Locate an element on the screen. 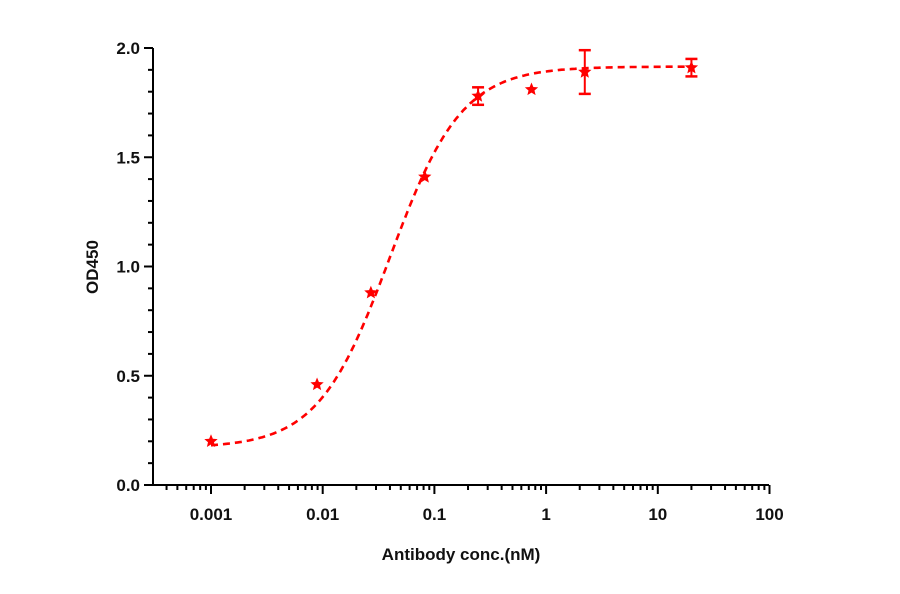  y-tick-label: 0.5 is located at coordinates (128, 376).